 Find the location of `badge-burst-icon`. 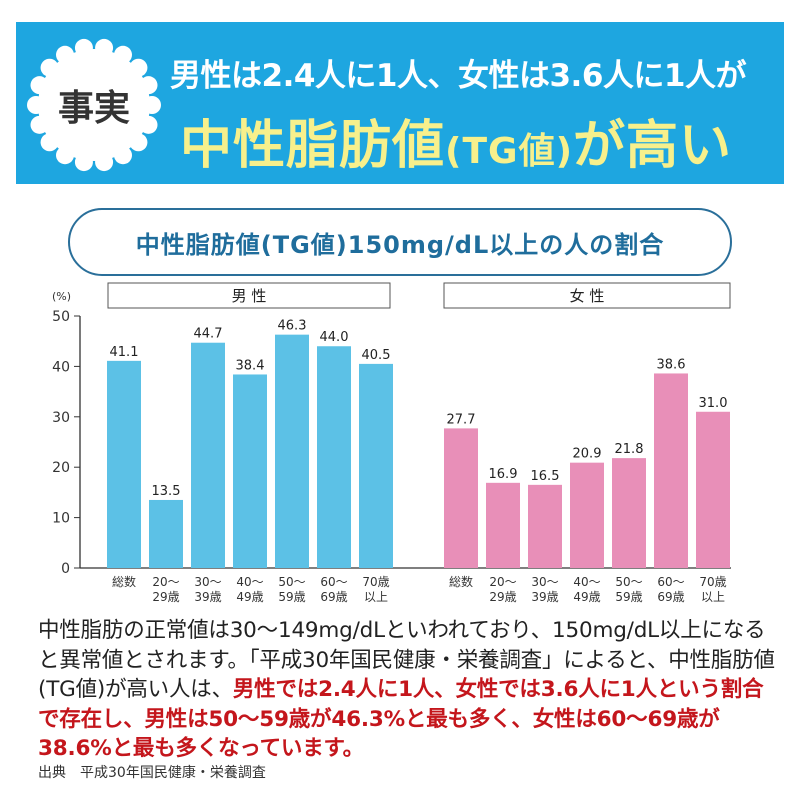

badge-burst-icon is located at coordinates (94, 105).